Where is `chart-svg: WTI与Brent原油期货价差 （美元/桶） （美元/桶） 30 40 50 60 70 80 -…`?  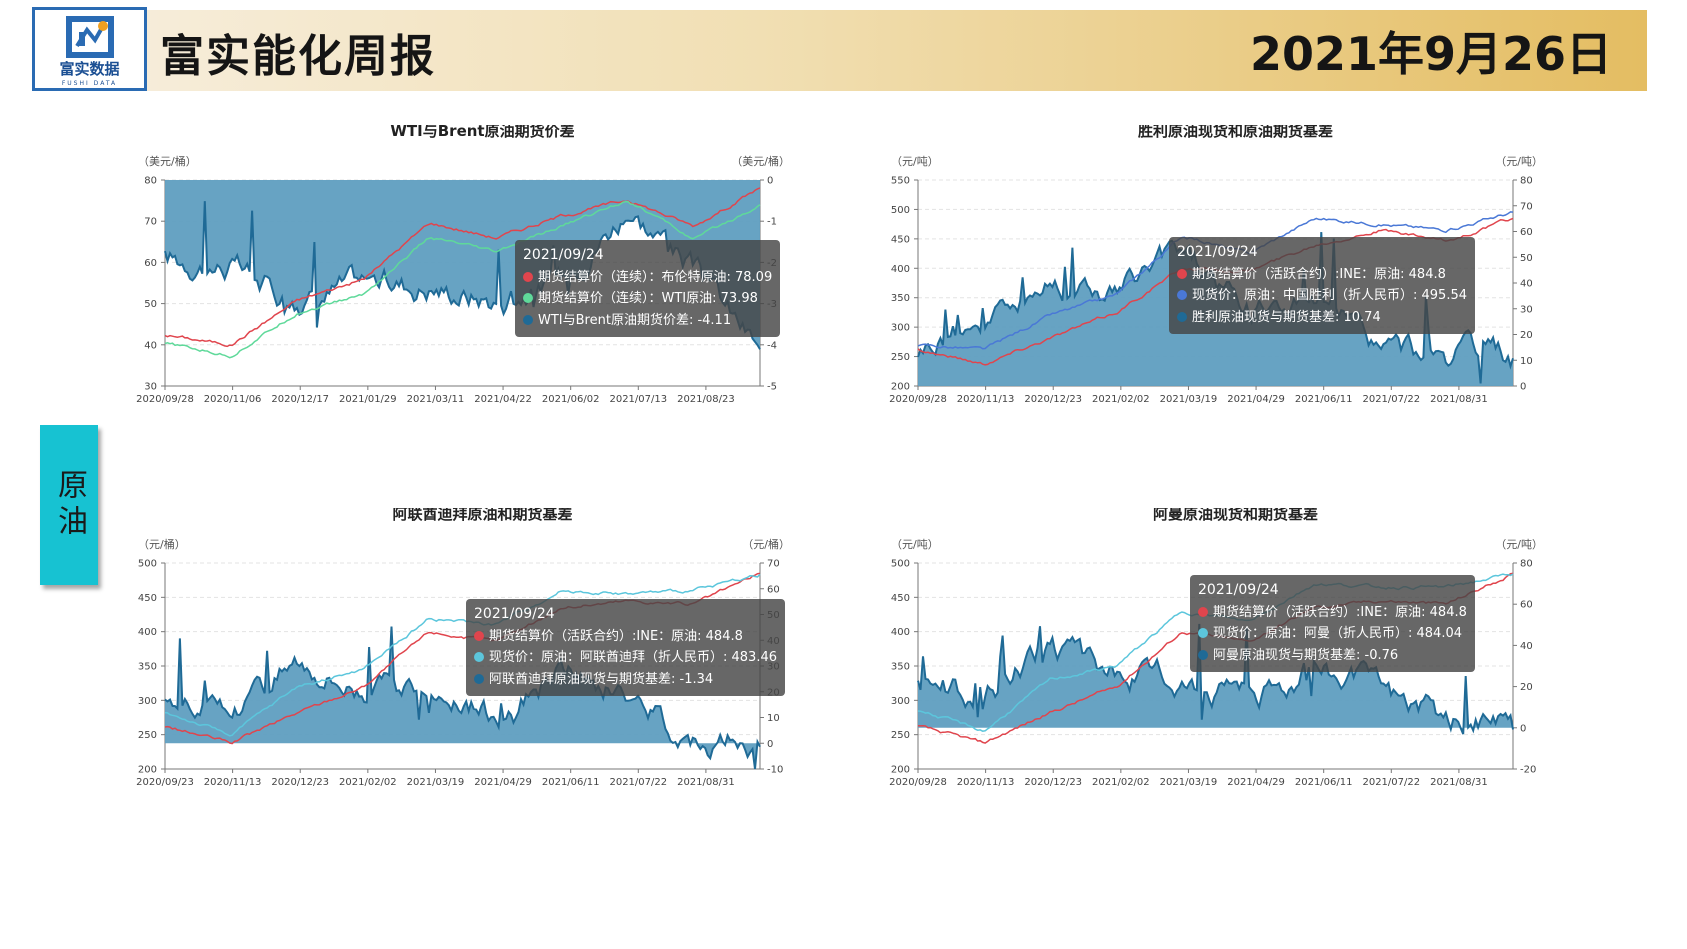 chart-svg: WTI与Brent原油期货价差 （美元/桶） （美元/桶） 30 40 50 60 70 80 -… is located at coordinates (463, 263).